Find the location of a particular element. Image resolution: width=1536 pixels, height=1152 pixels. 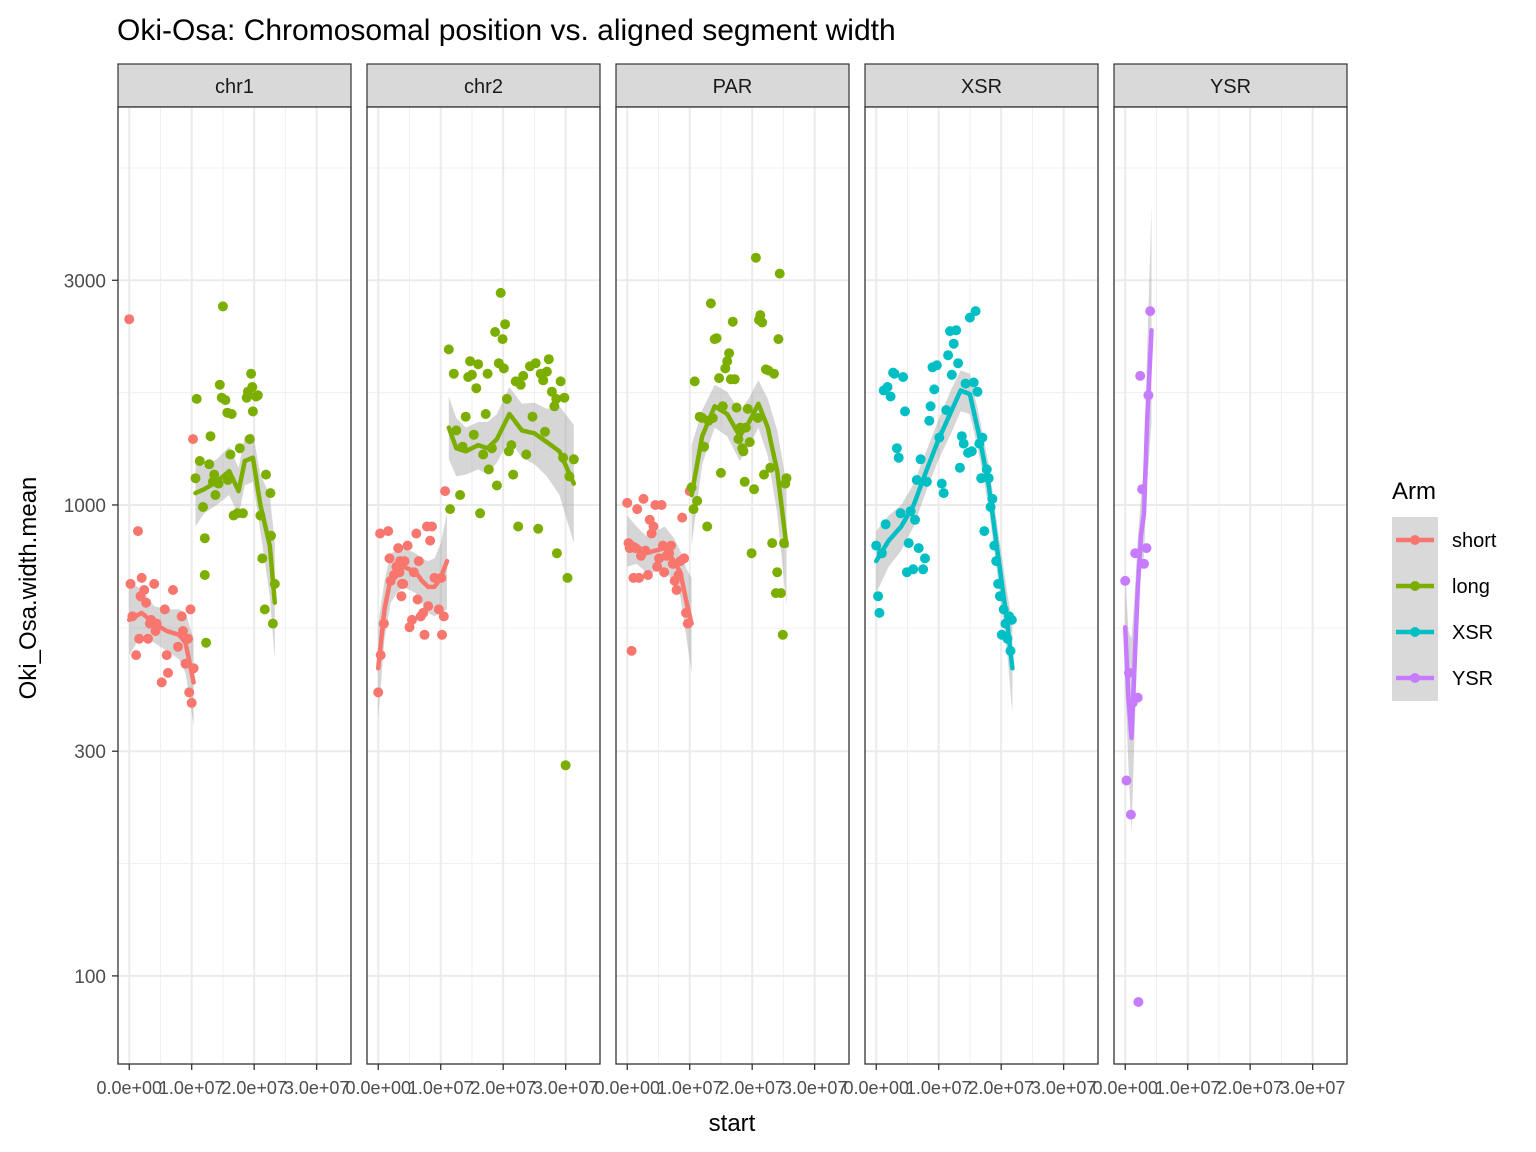

y-tick-label: 300 is located at coordinates (90, 752).